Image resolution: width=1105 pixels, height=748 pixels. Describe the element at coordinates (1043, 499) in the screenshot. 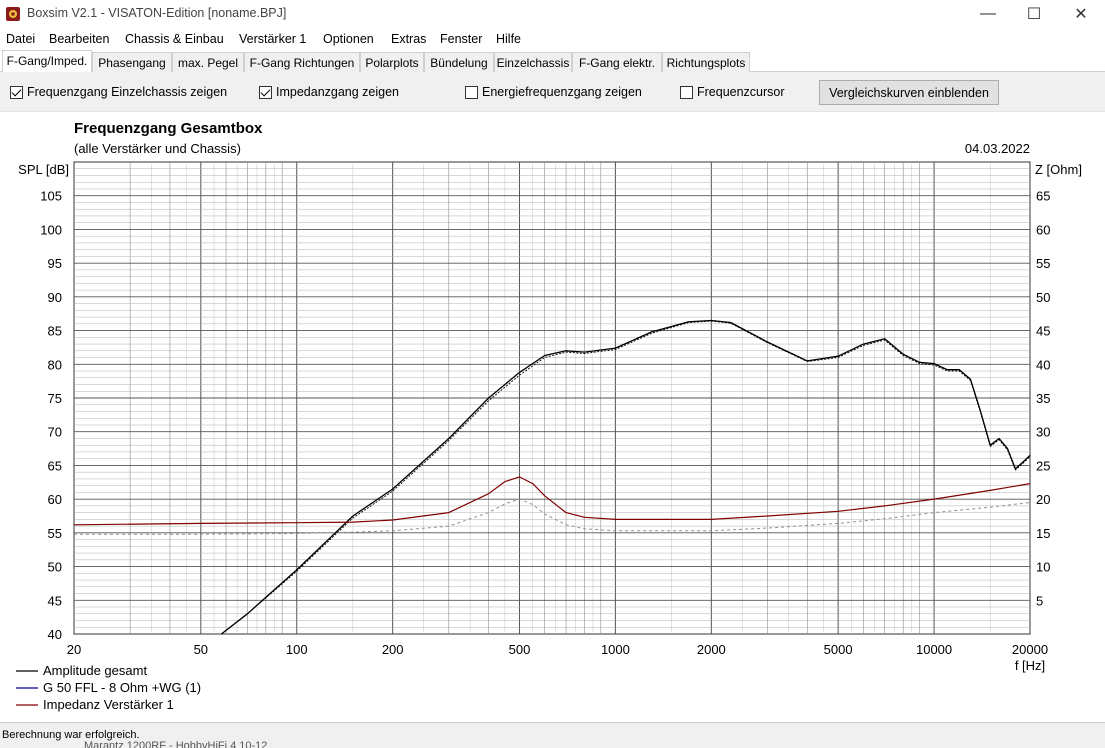

I see `y2-tick-label: 20` at that location.